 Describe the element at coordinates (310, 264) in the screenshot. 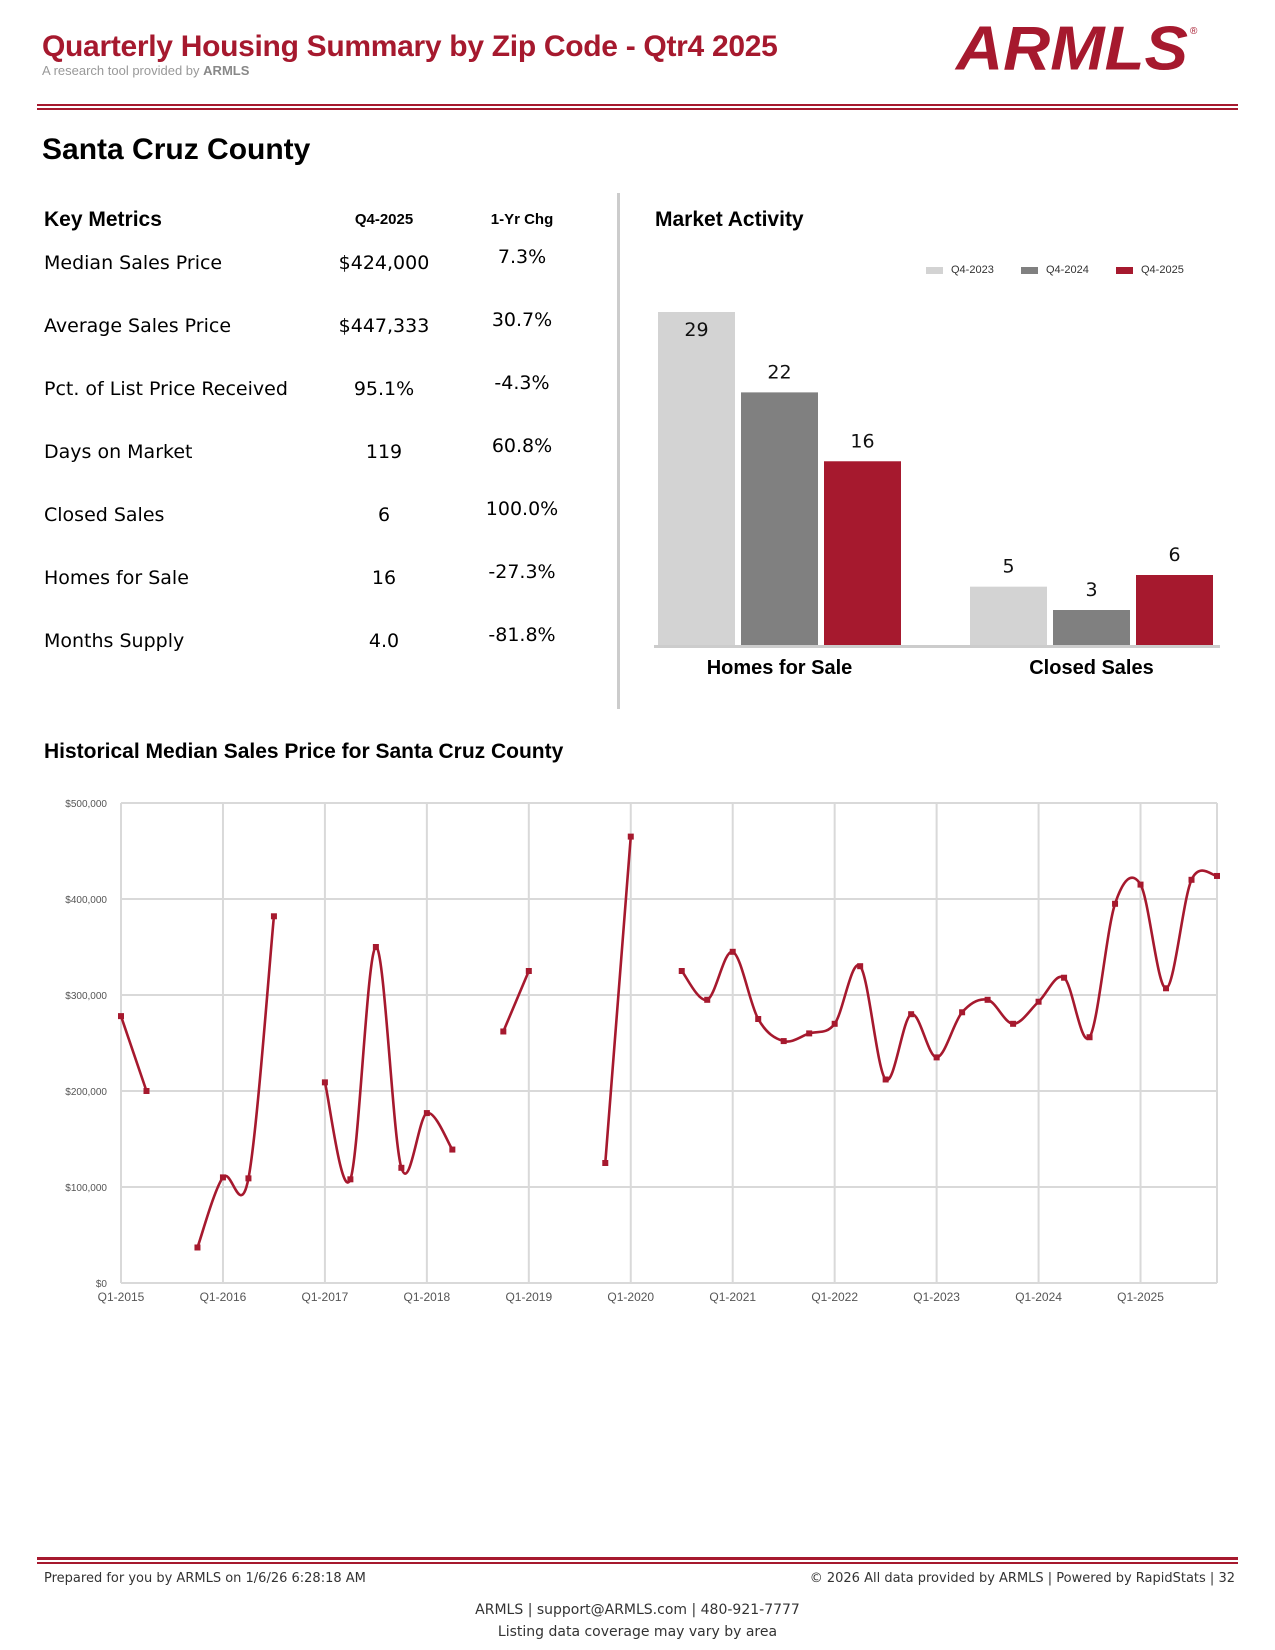

I see `metric-row: Median Sales Price $424,000 7.3%` at that location.